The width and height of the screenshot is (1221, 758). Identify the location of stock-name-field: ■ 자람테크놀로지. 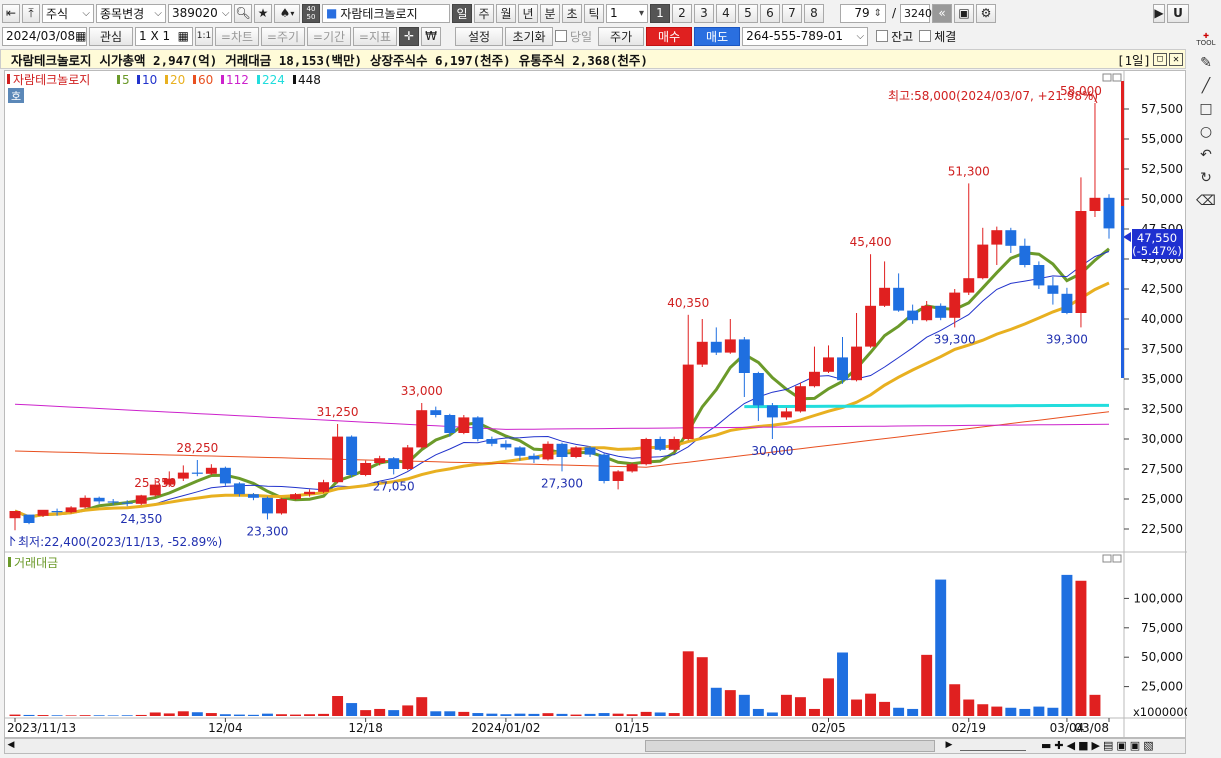
(386, 13).